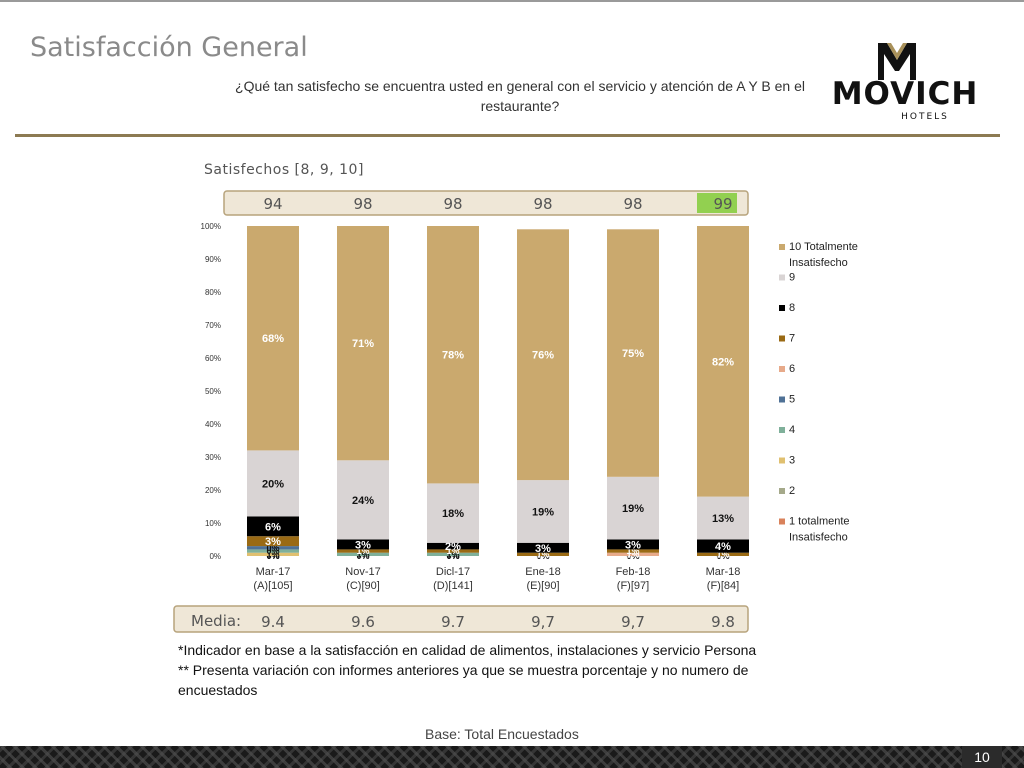 The height and width of the screenshot is (768, 1024). Describe the element at coordinates (169, 47) in the screenshot. I see `page-title: Satisfacción General` at that location.